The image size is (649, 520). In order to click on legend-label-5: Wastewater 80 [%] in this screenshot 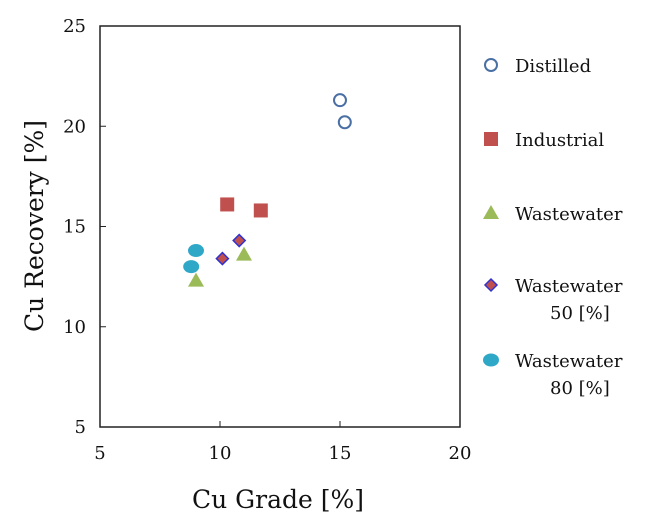, I will do `click(569, 375)`.